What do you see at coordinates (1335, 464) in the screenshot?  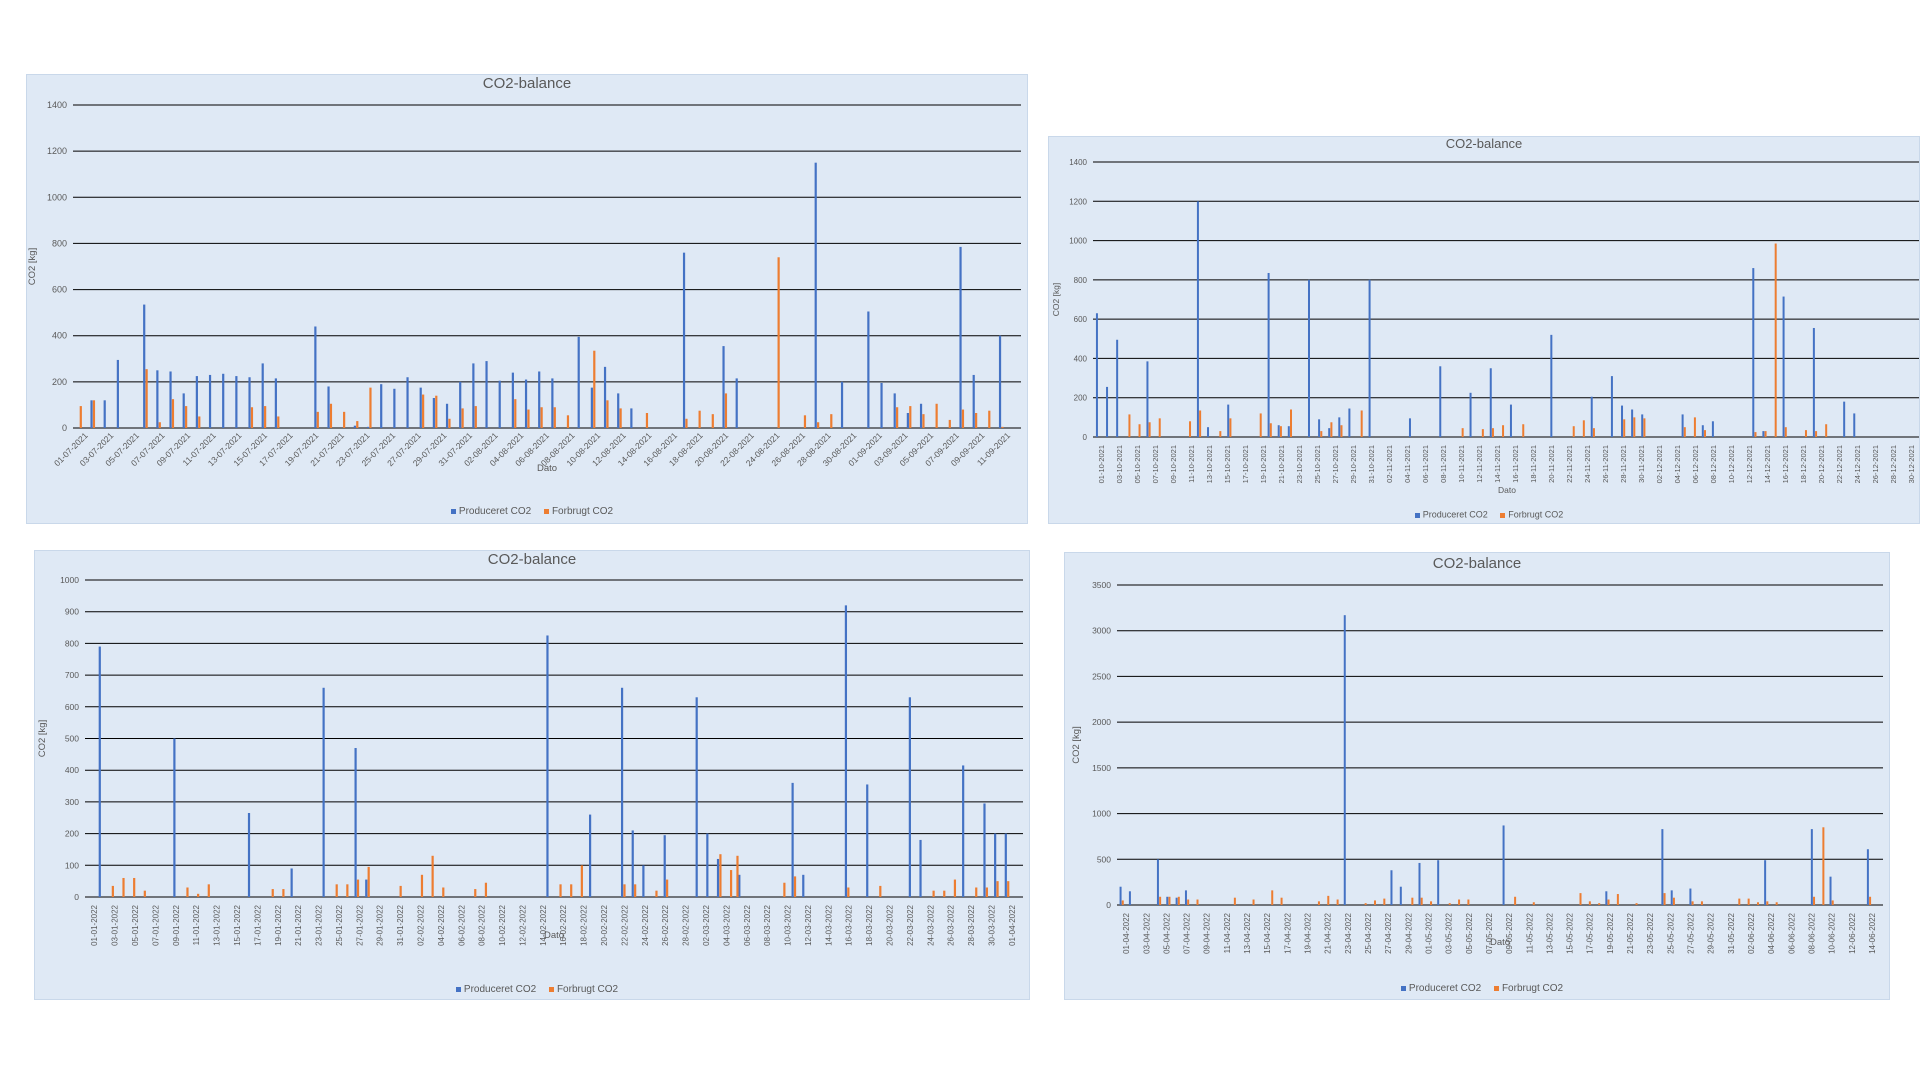 I see `x-tick-label: 27-10-2021` at bounding box center [1335, 464].